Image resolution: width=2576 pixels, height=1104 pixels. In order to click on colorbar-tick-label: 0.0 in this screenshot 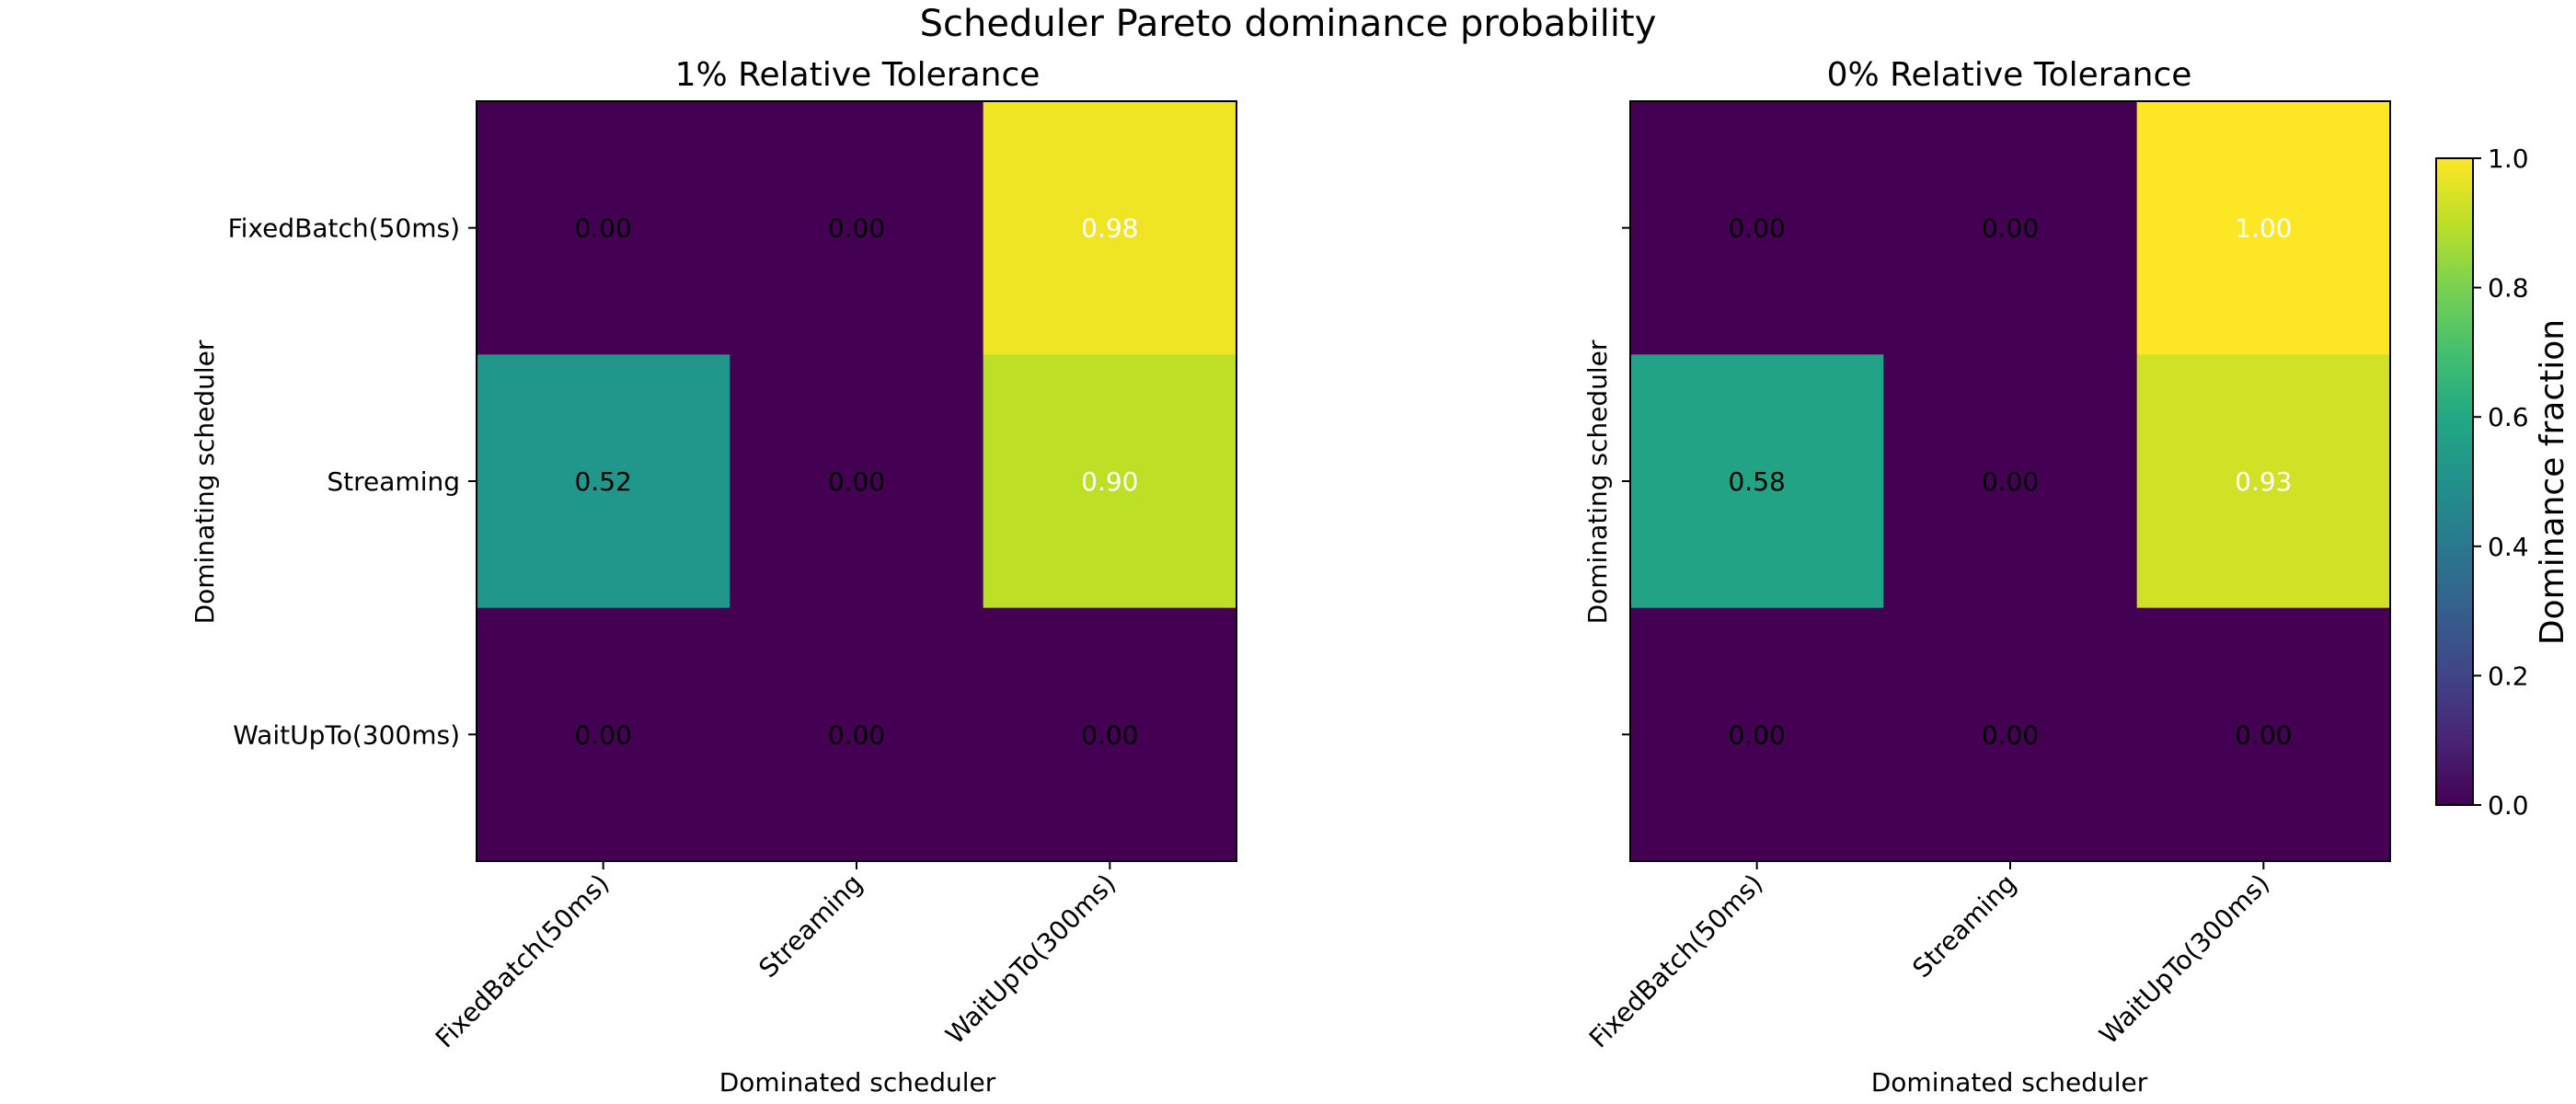, I will do `click(2508, 805)`.